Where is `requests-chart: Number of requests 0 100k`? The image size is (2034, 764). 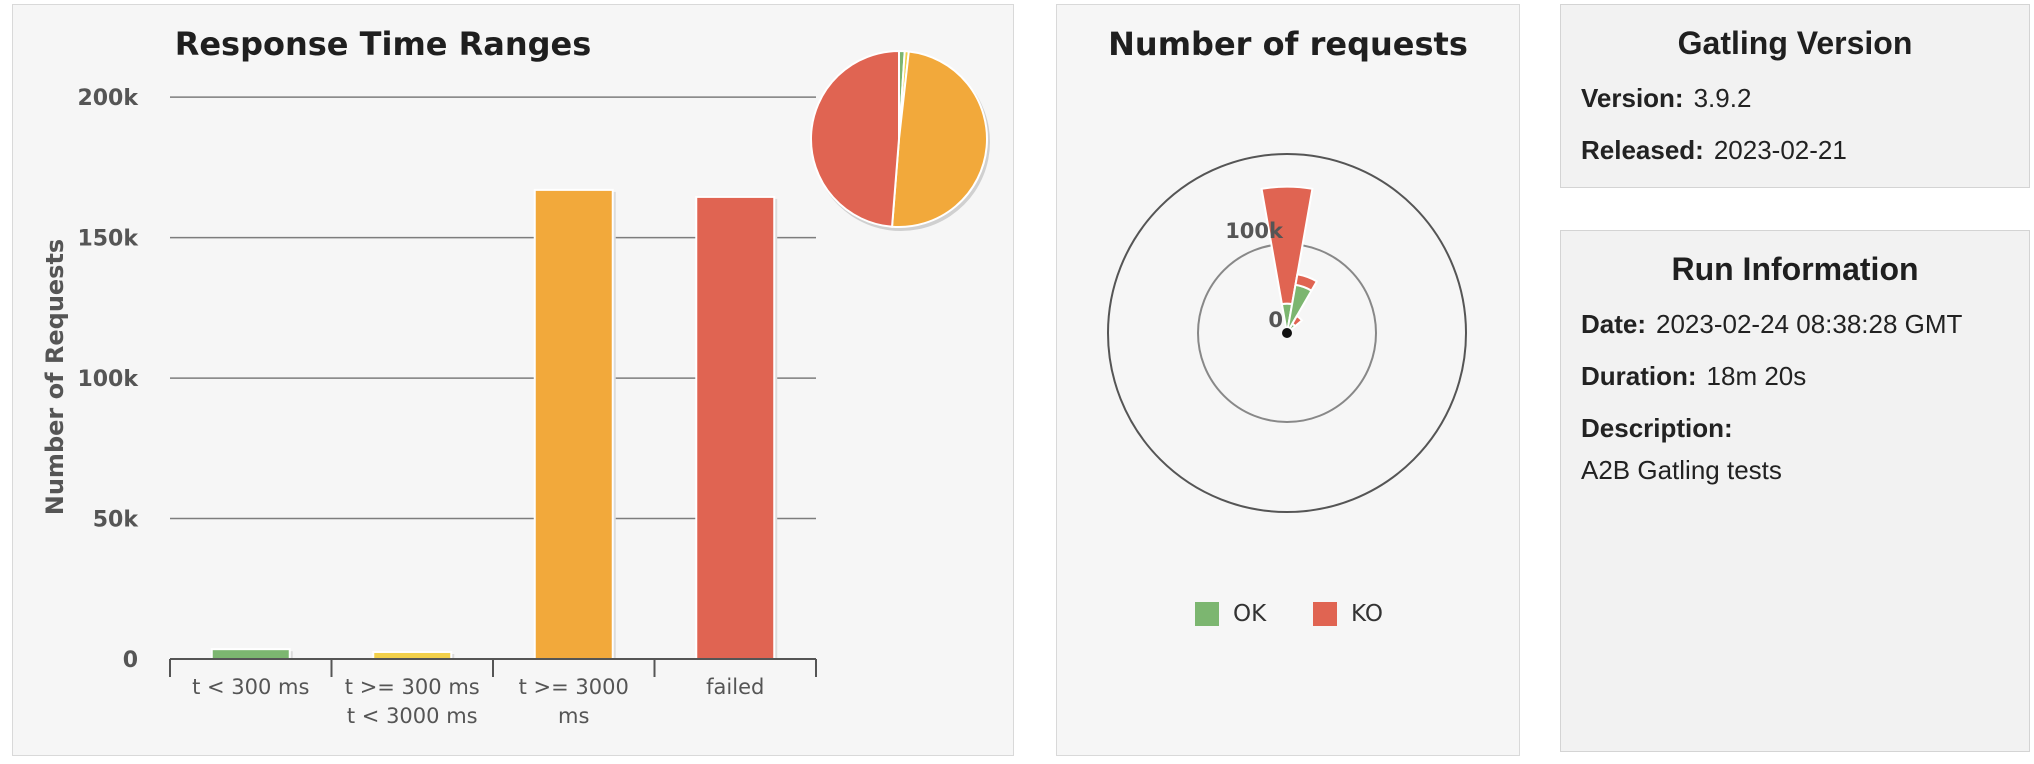
requests-chart: Number of requests 0 100k is located at coordinates (1287, 269).